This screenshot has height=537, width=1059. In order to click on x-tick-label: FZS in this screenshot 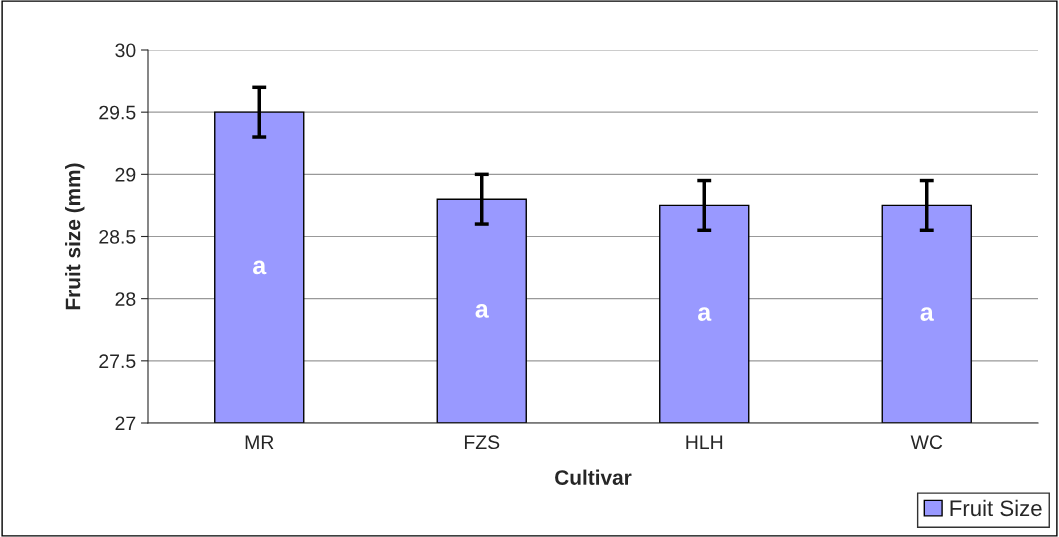, I will do `click(482, 442)`.